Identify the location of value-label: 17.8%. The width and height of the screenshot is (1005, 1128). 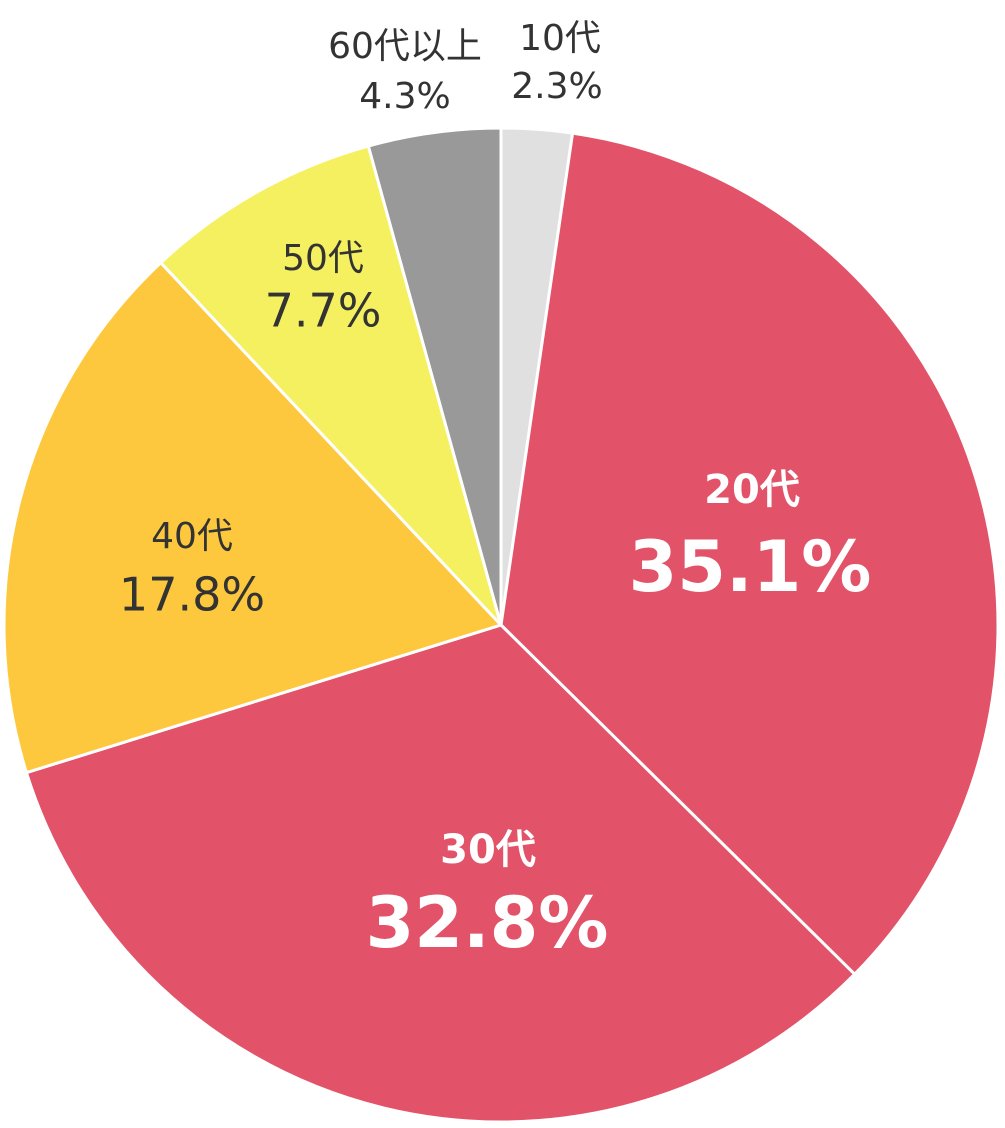
(192, 595).